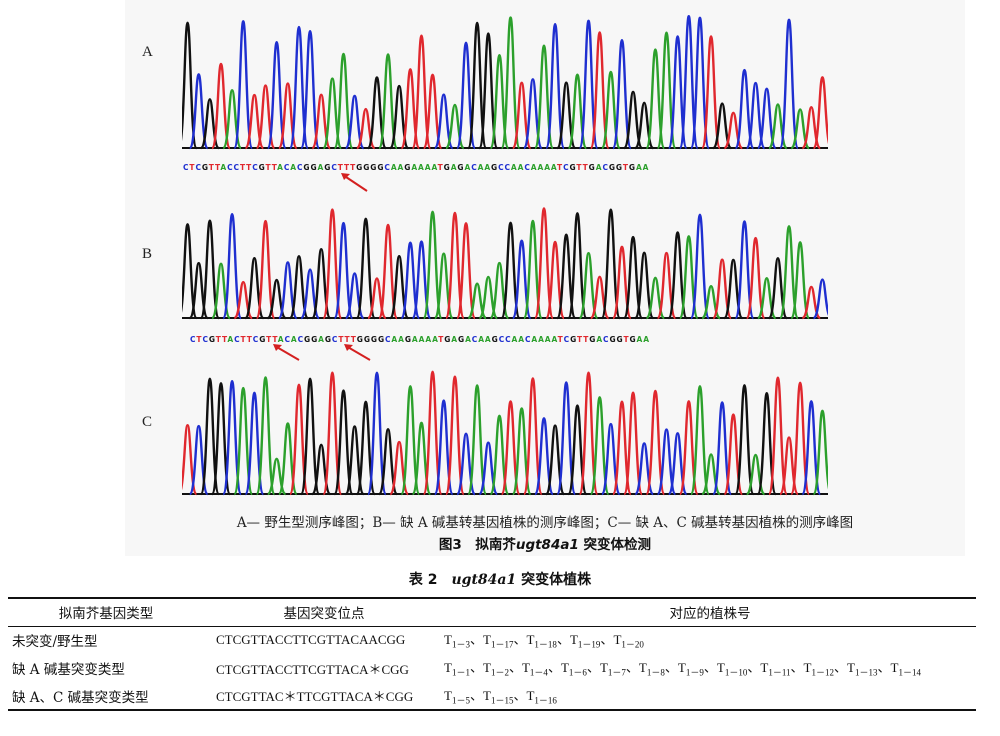  I want to click on mutation-site-cell: CTCGTTACCTTCGTTACAACGG, so click(311, 640).